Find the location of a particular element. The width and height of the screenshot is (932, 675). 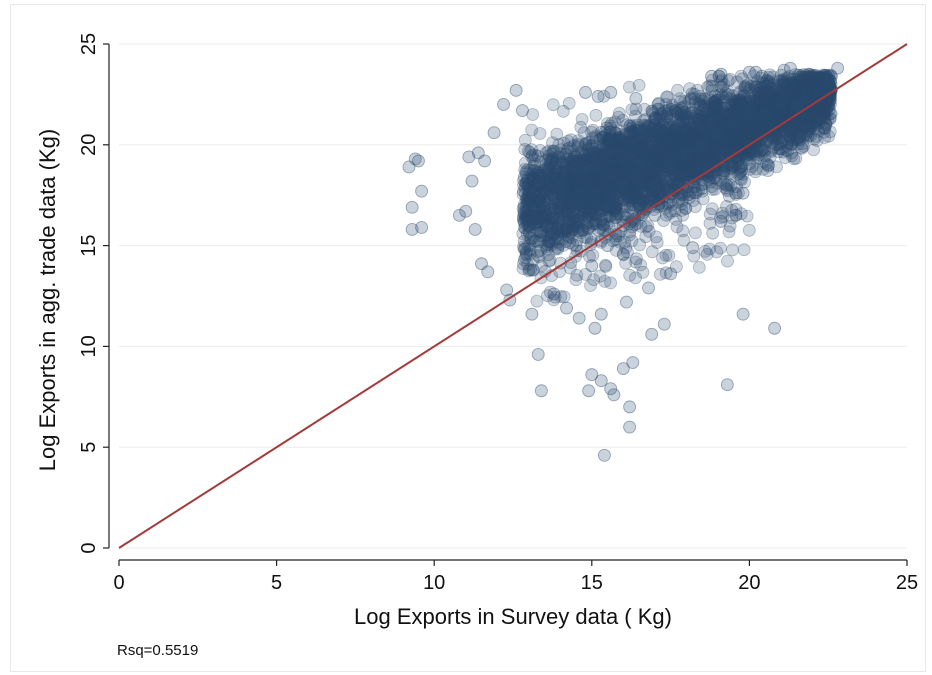

x-tick-label-5: 25 is located at coordinates (907, 583).